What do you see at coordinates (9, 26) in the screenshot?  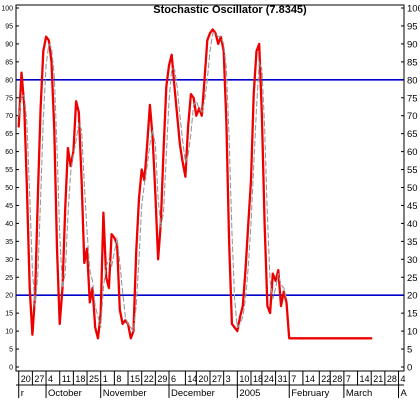 I see `y-tick-label-left: 95` at bounding box center [9, 26].